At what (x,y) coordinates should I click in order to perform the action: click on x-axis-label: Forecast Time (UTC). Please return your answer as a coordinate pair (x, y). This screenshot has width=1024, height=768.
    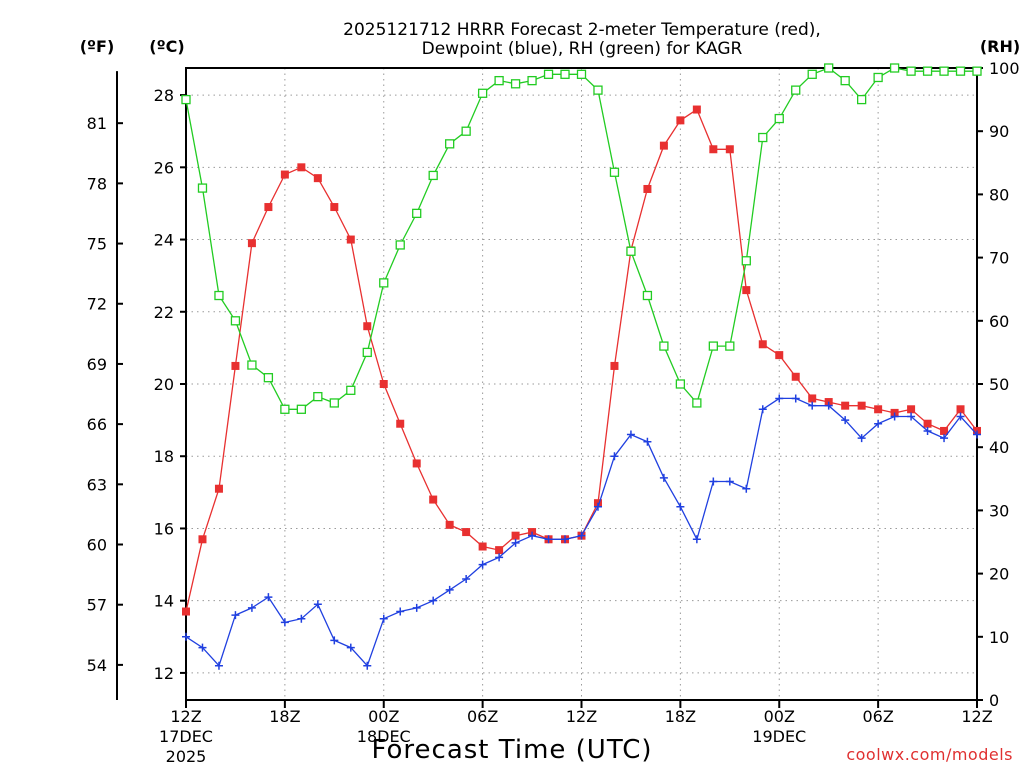
    Looking at the image, I should click on (511, 750).